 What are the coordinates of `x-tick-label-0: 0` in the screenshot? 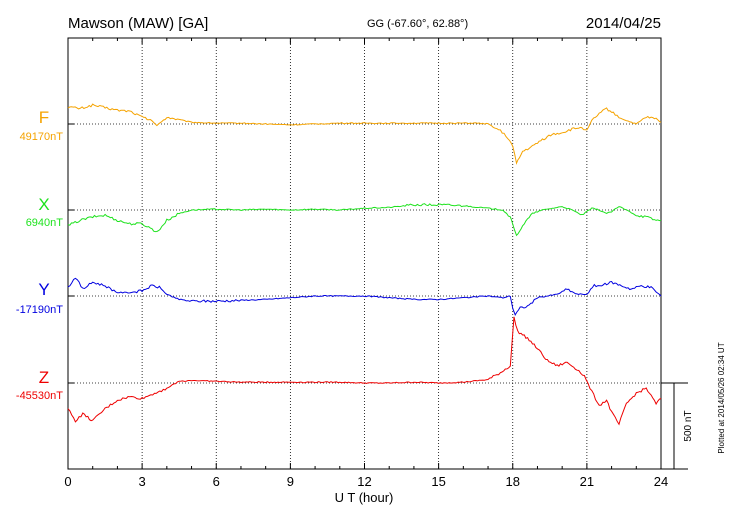 It's located at (67, 481).